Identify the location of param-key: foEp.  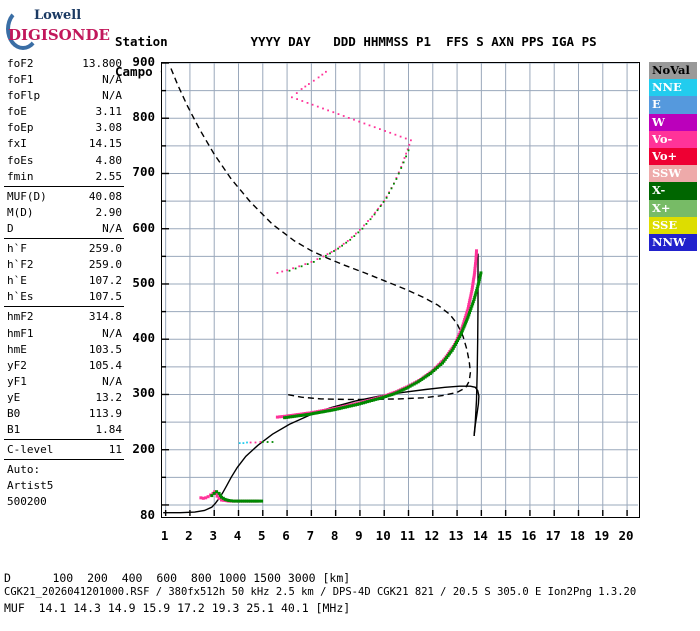
(20, 128).